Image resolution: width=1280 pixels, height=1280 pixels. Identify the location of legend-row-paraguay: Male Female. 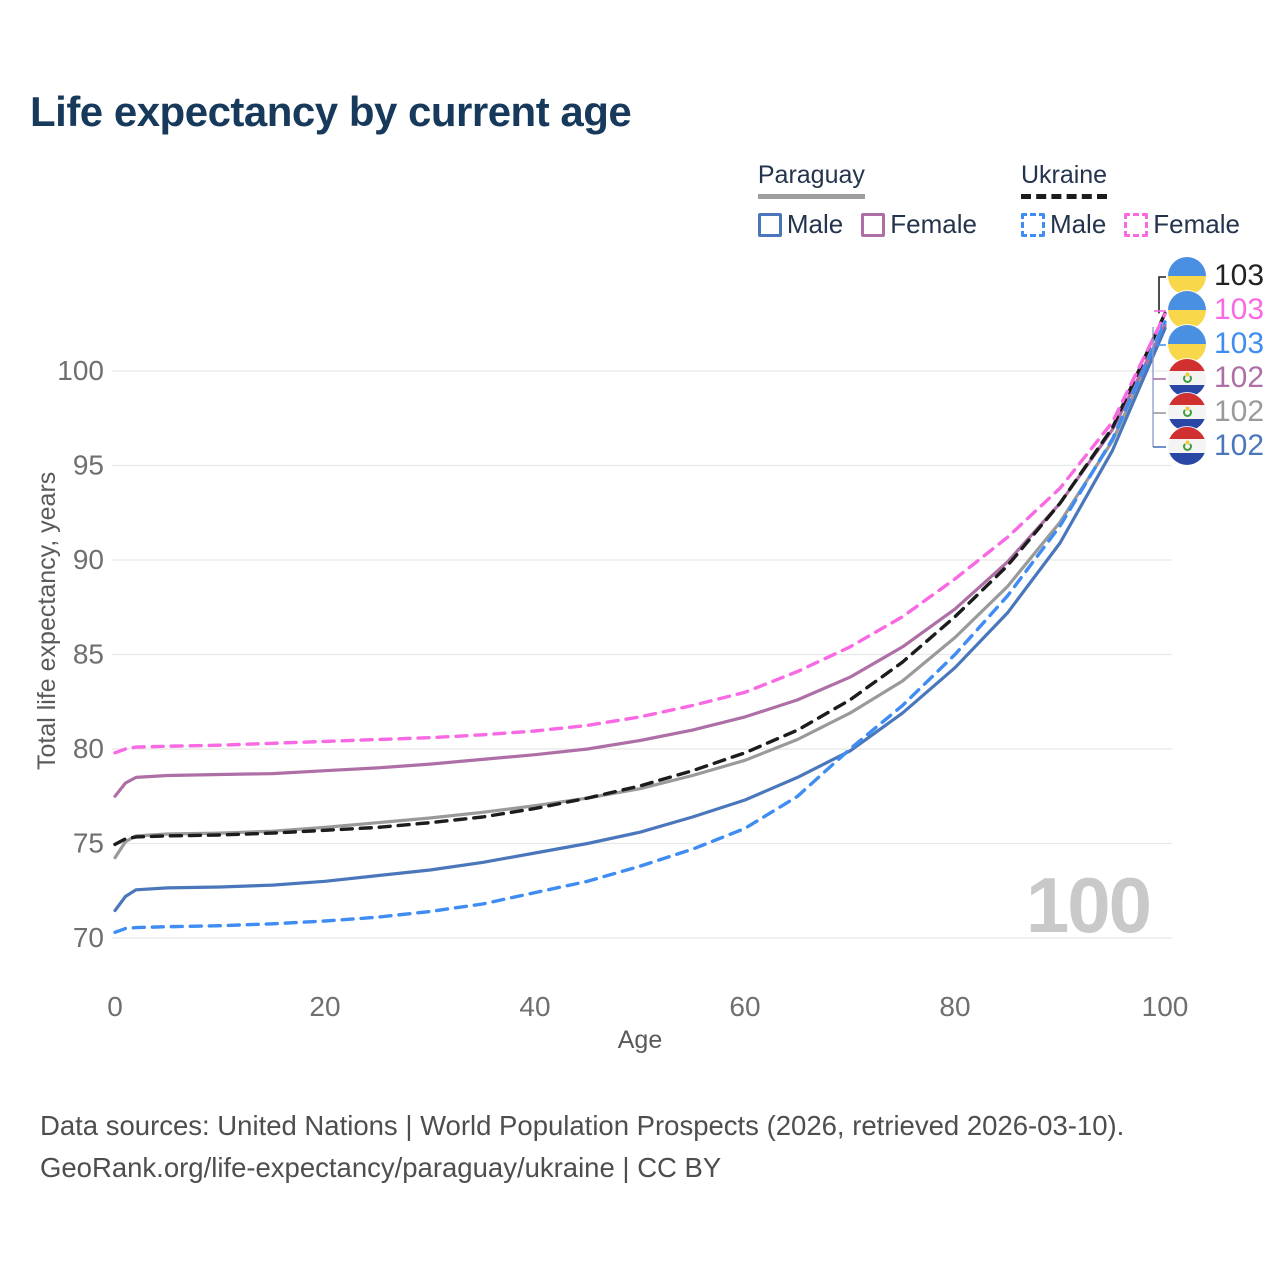
(867, 224).